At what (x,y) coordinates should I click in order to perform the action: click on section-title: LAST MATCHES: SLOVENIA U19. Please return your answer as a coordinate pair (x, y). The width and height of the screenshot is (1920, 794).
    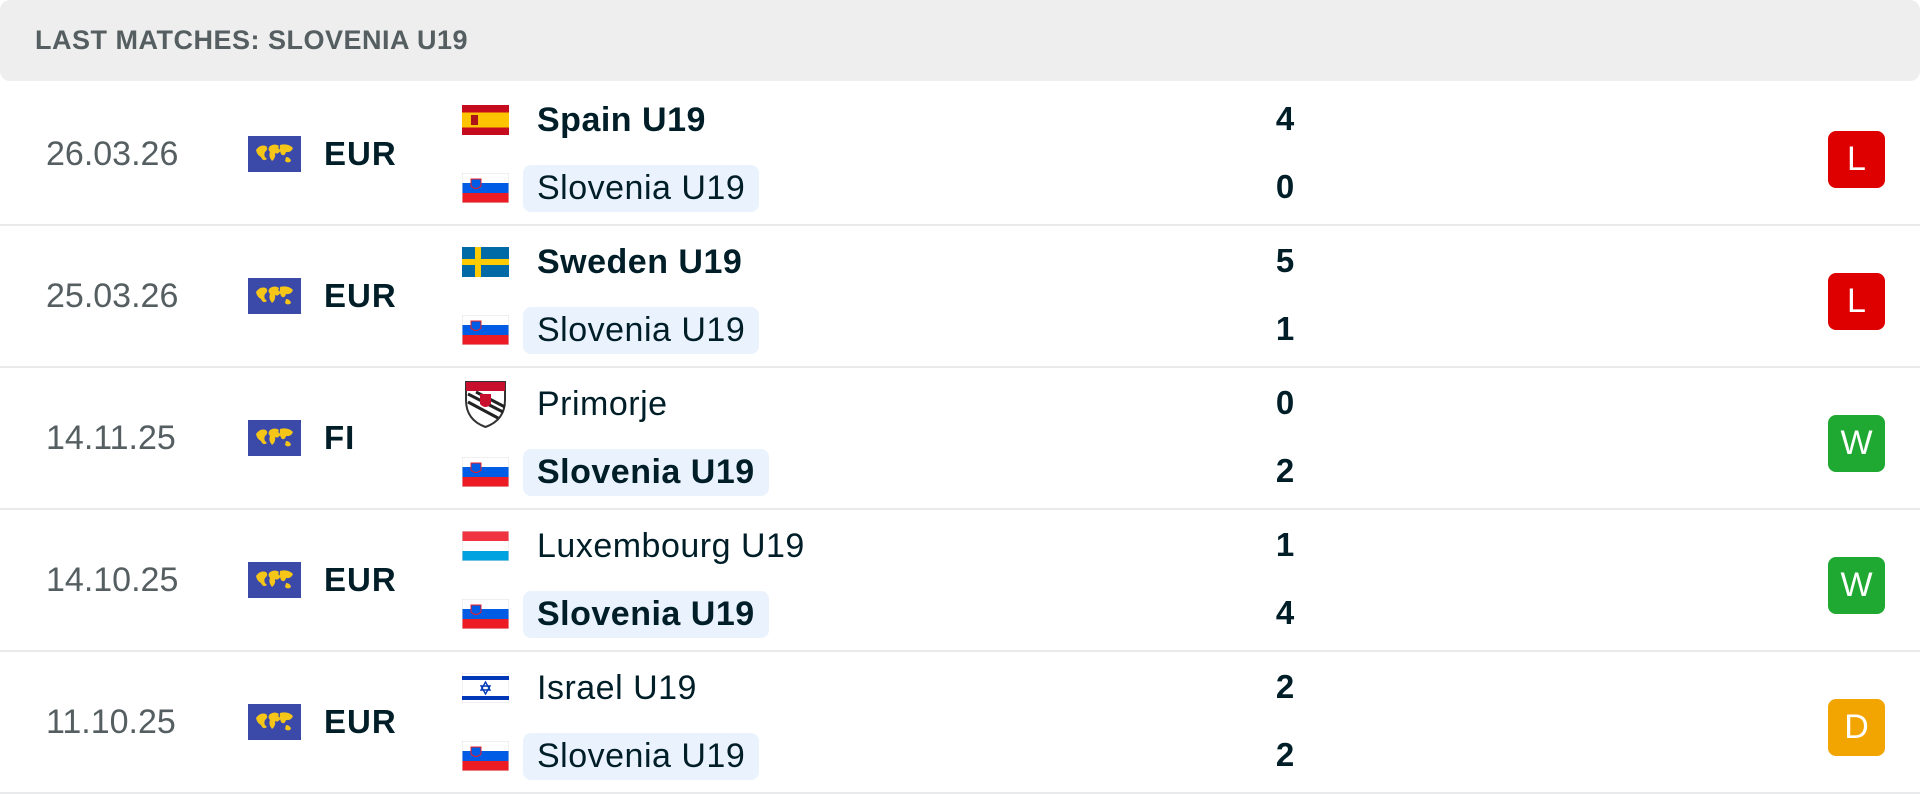
    Looking at the image, I should click on (252, 40).